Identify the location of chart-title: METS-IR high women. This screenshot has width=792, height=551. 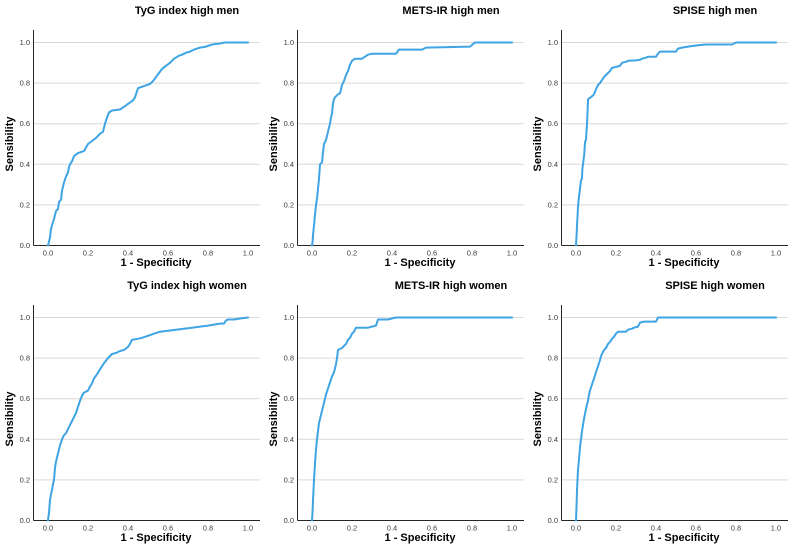
(451, 286).